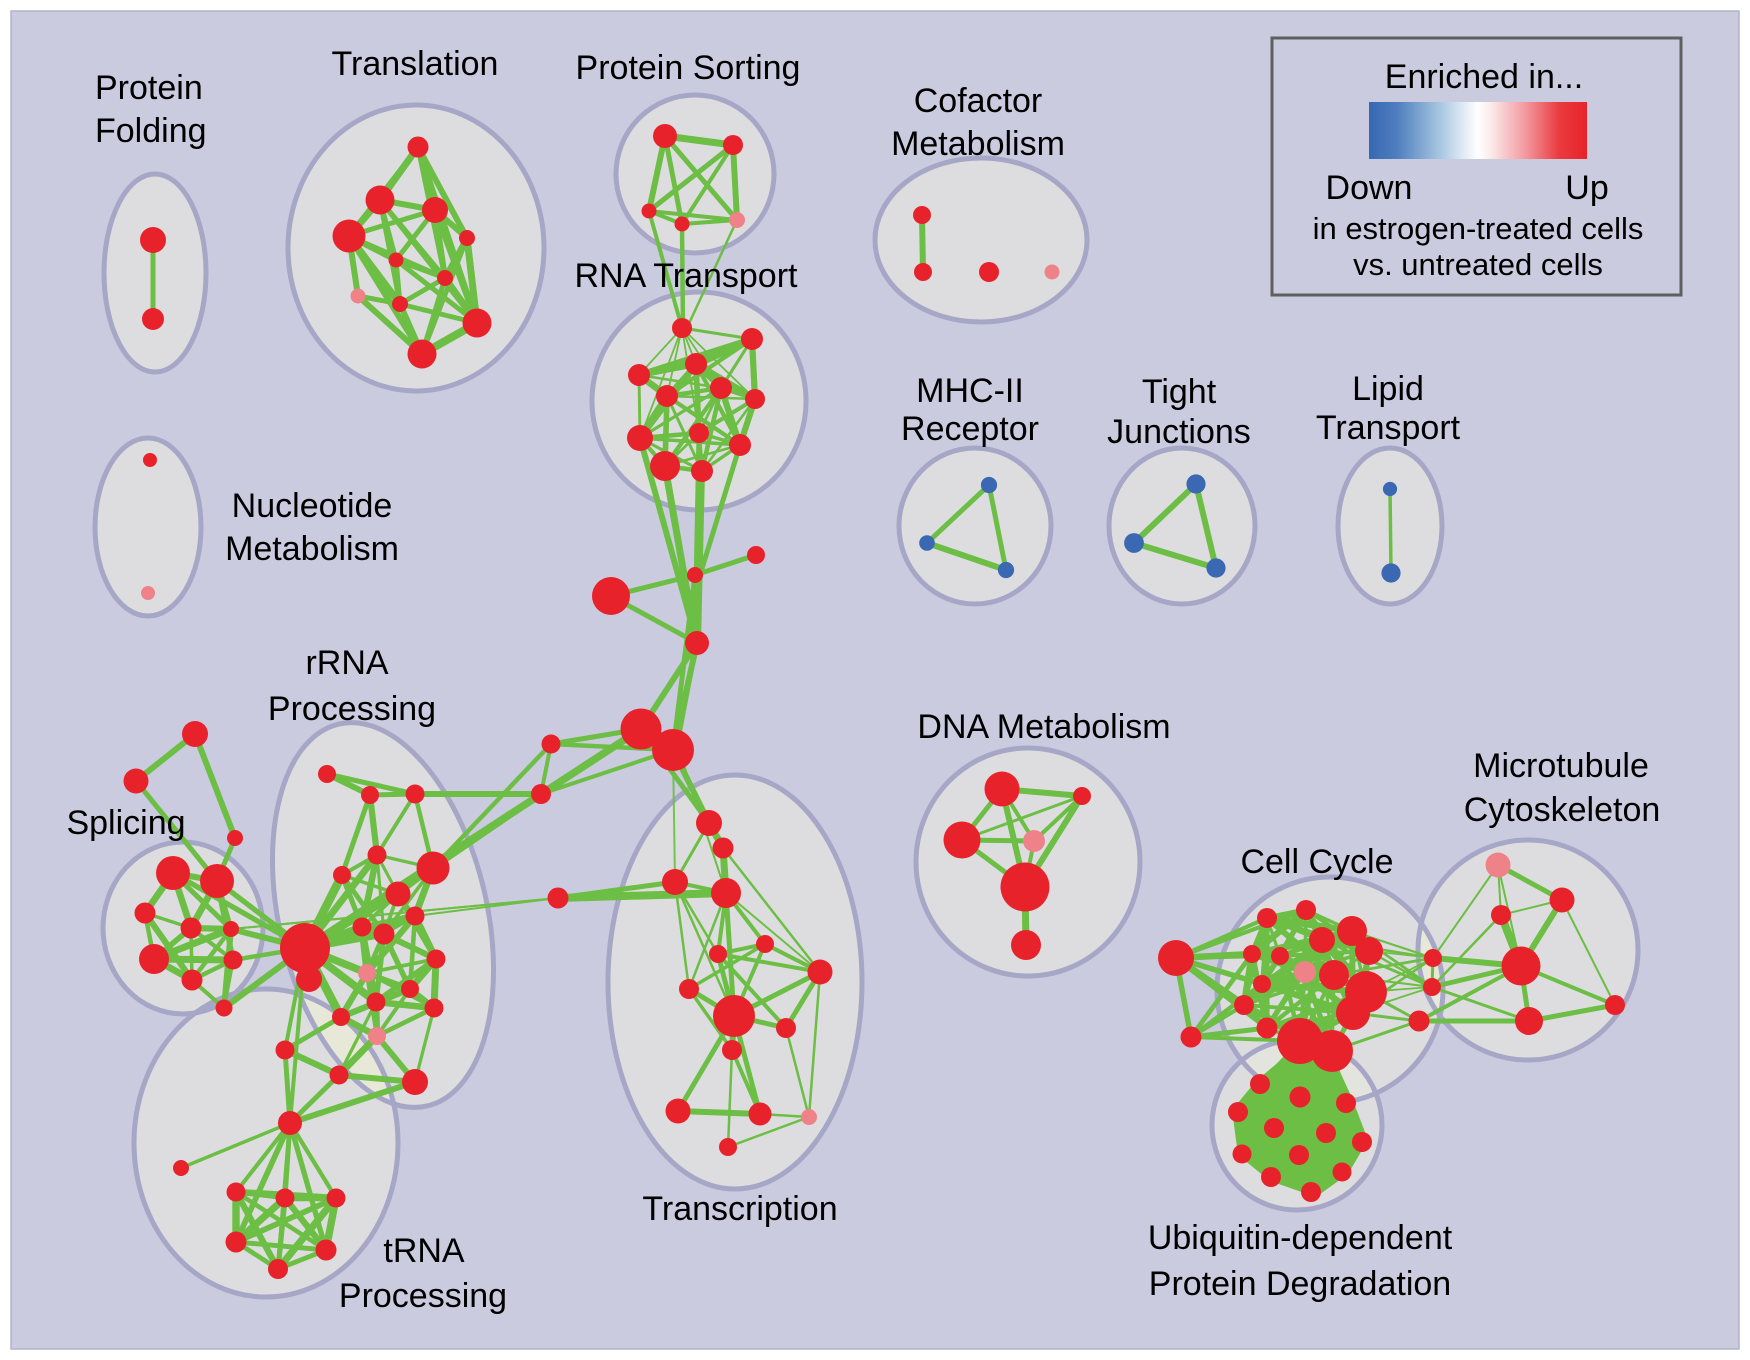  I want to click on svg-text: DNA Metabolism, so click(1043, 727).